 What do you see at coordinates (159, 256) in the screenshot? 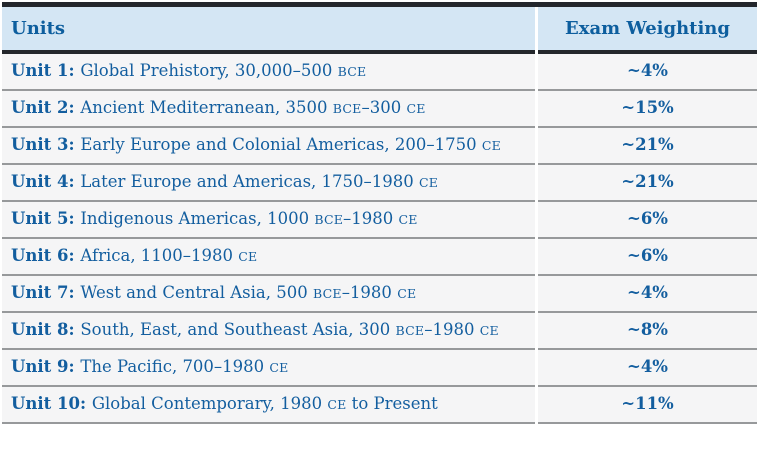
I see `description-text: Africa, 1100–1980` at bounding box center [159, 256].